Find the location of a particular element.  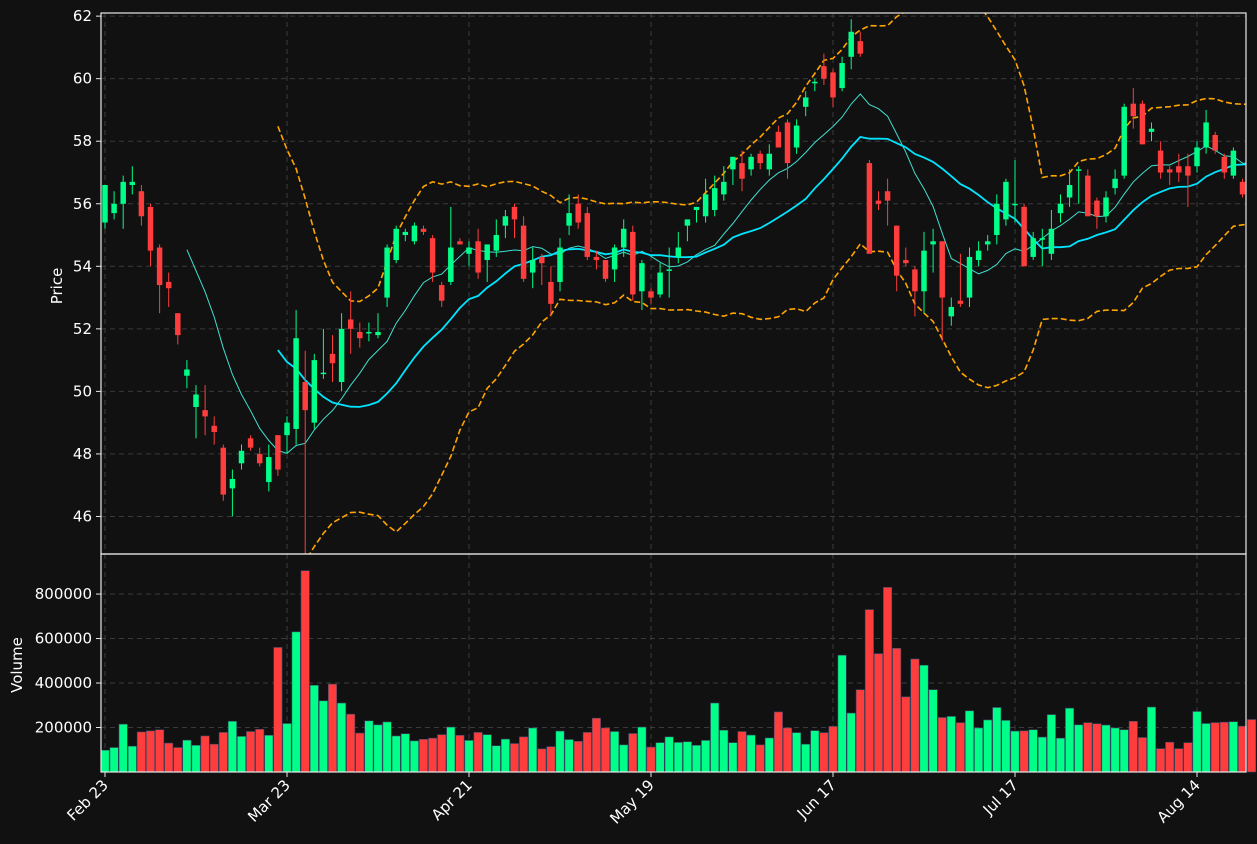

price-tick-label: 48 is located at coordinates (82, 454).